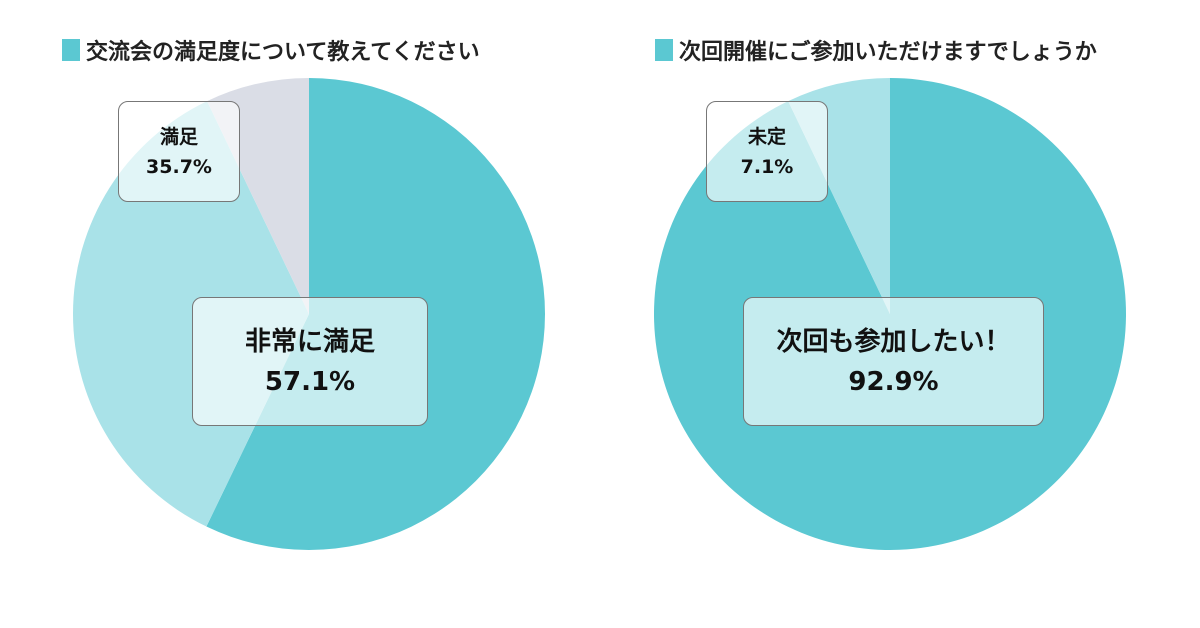 This screenshot has width=1200, height=628. What do you see at coordinates (893, 361) in the screenshot?
I see `label-box-will-attend: 次回も参加したい！ 92.9%` at bounding box center [893, 361].